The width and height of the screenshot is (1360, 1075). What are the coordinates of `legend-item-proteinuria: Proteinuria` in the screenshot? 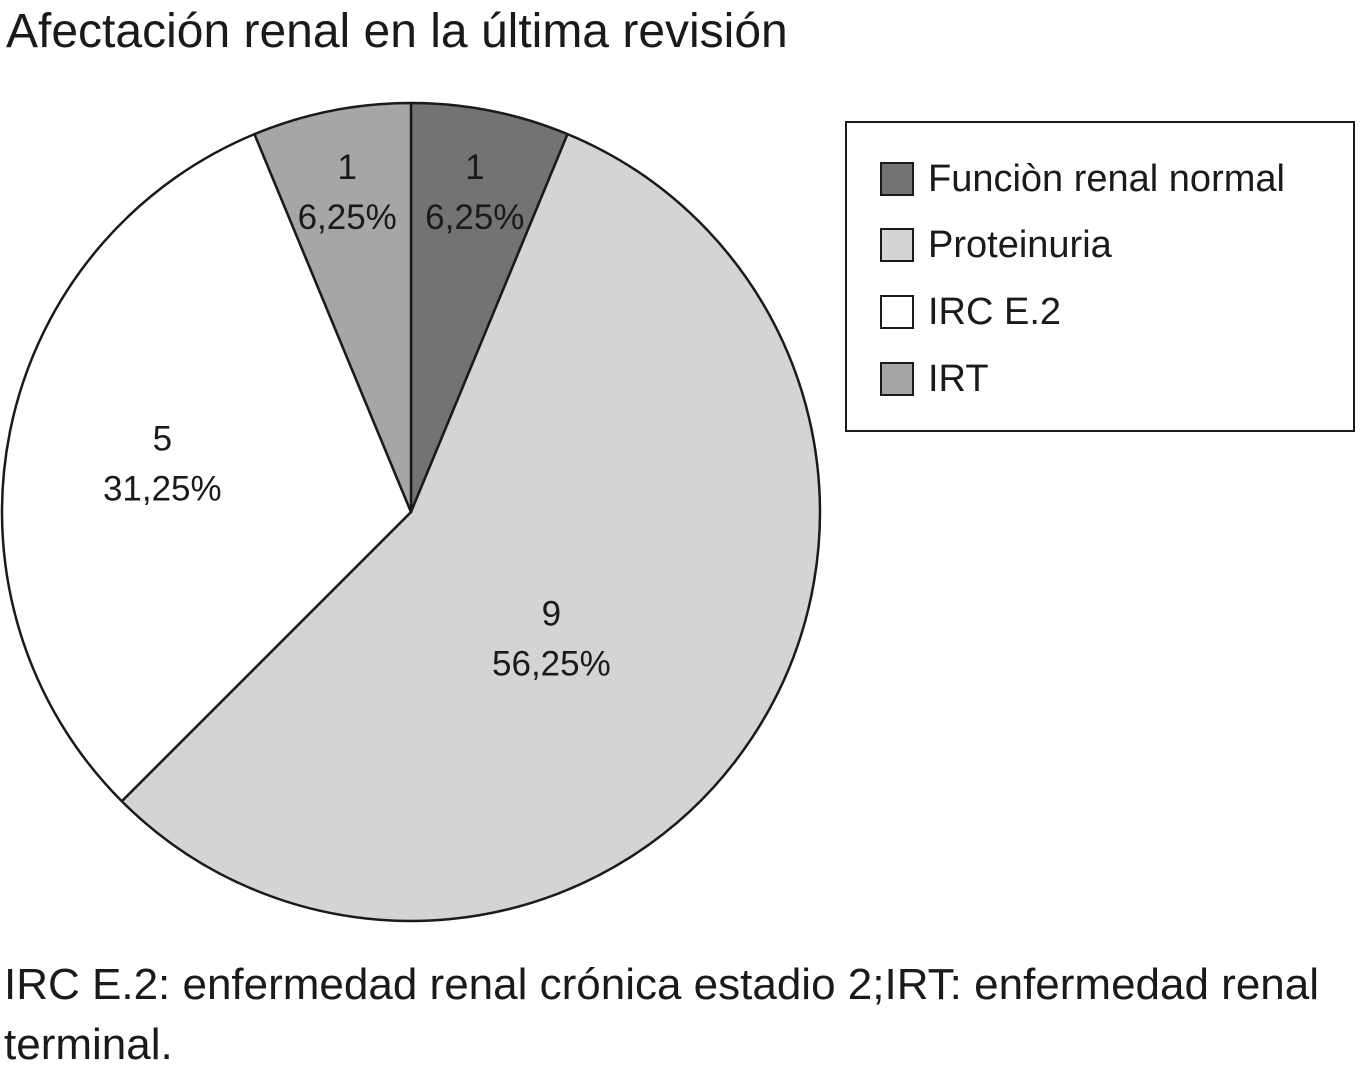 It's located at (996, 245).